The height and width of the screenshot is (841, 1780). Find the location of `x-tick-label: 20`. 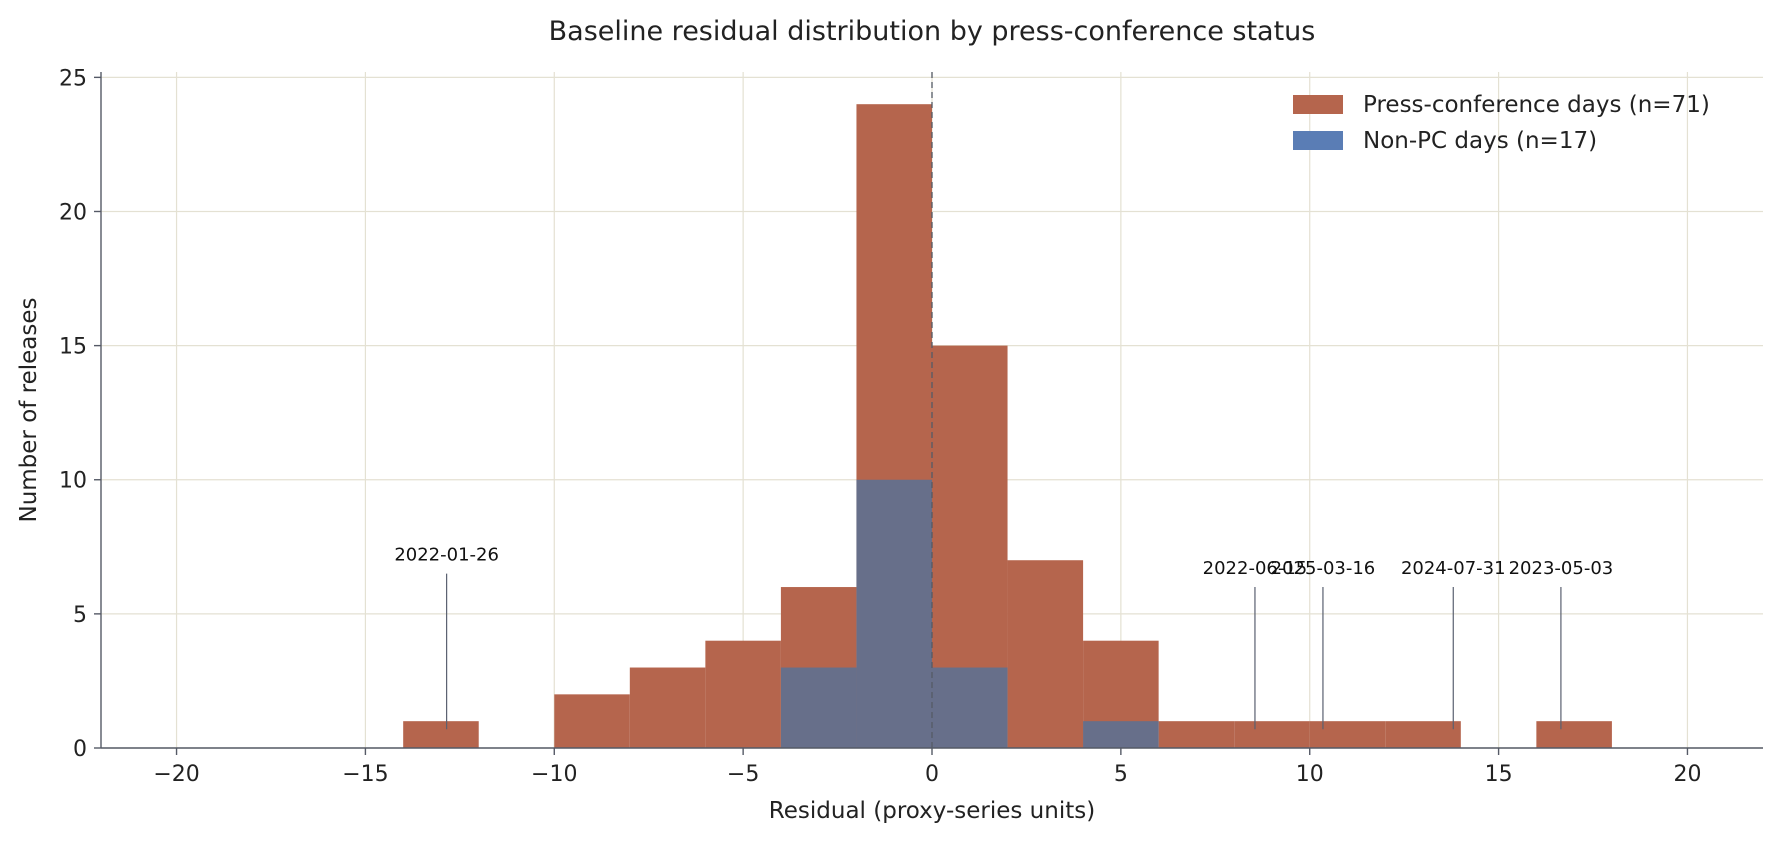

x-tick-label: 20 is located at coordinates (1687, 774).